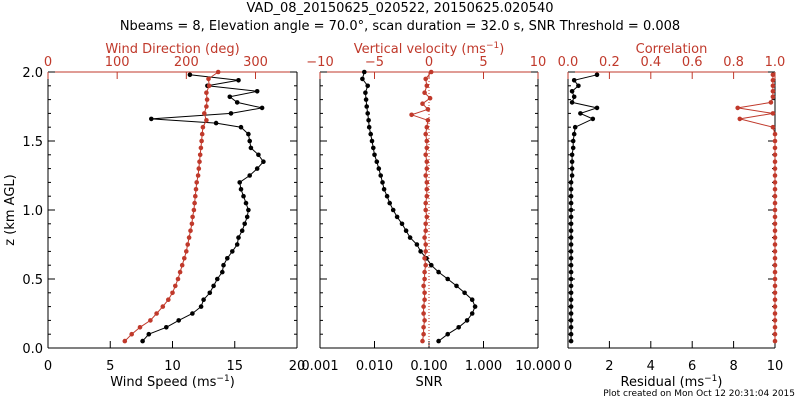  What do you see at coordinates (733, 62) in the screenshot?
I see `right-xtick-label-top: 0.8` at bounding box center [733, 62].